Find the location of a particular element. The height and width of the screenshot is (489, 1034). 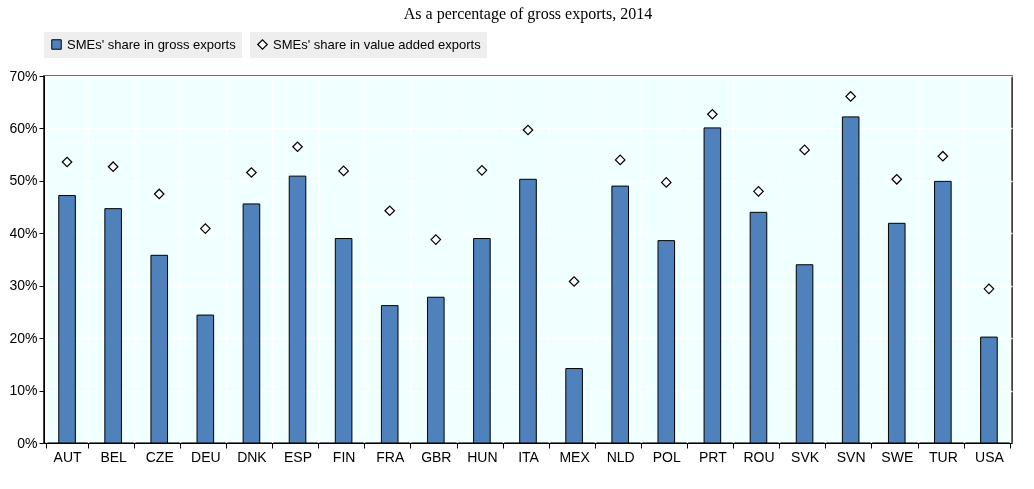

x-tick-label: ROU is located at coordinates (759, 456).